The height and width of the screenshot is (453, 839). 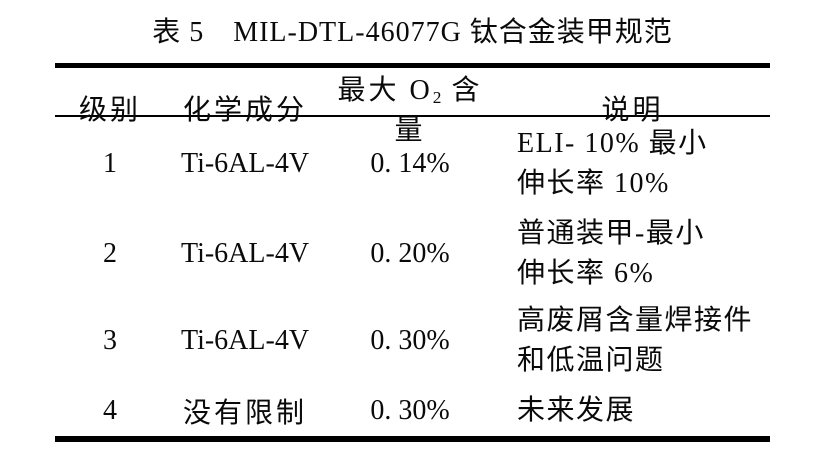 I want to click on description-line-2: 和低温问题, so click(x=591, y=360).